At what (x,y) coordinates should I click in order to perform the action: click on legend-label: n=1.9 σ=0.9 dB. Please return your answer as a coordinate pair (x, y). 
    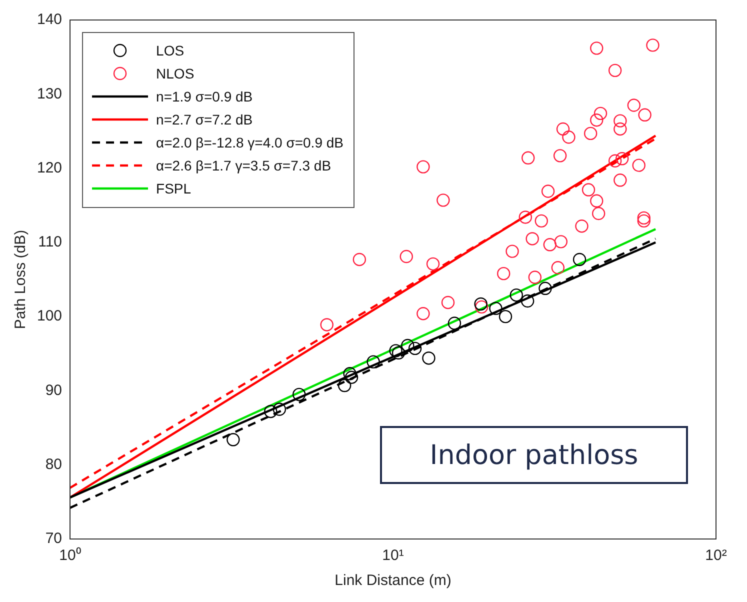
    Looking at the image, I should click on (204, 96).